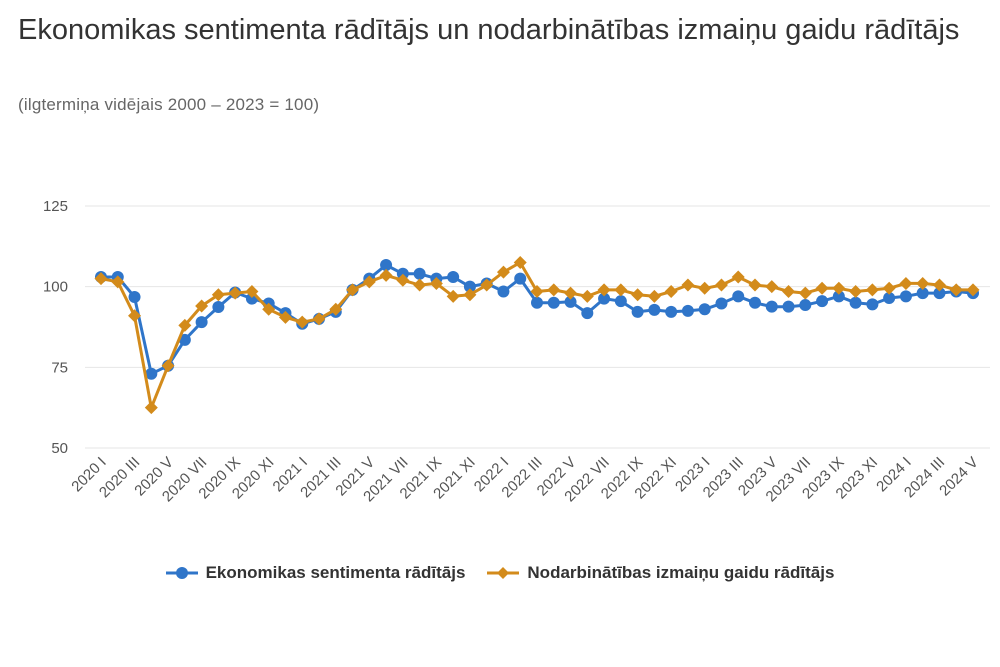  Describe the element at coordinates (55, 327) in the screenshot. I see `y-axis-ticks: 50 75 100 125` at that location.